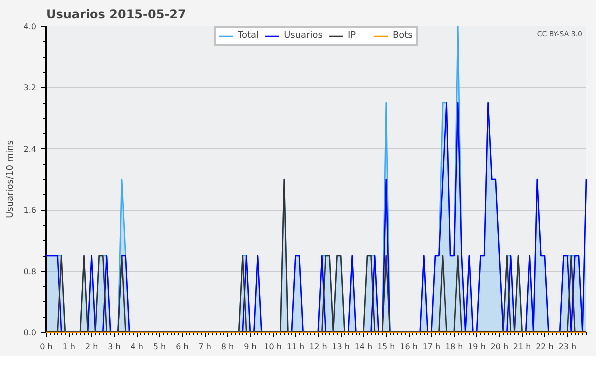 This screenshot has width=600, height=370. Describe the element at coordinates (454, 347) in the screenshot. I see `x-tick-label: 18 h` at that location.